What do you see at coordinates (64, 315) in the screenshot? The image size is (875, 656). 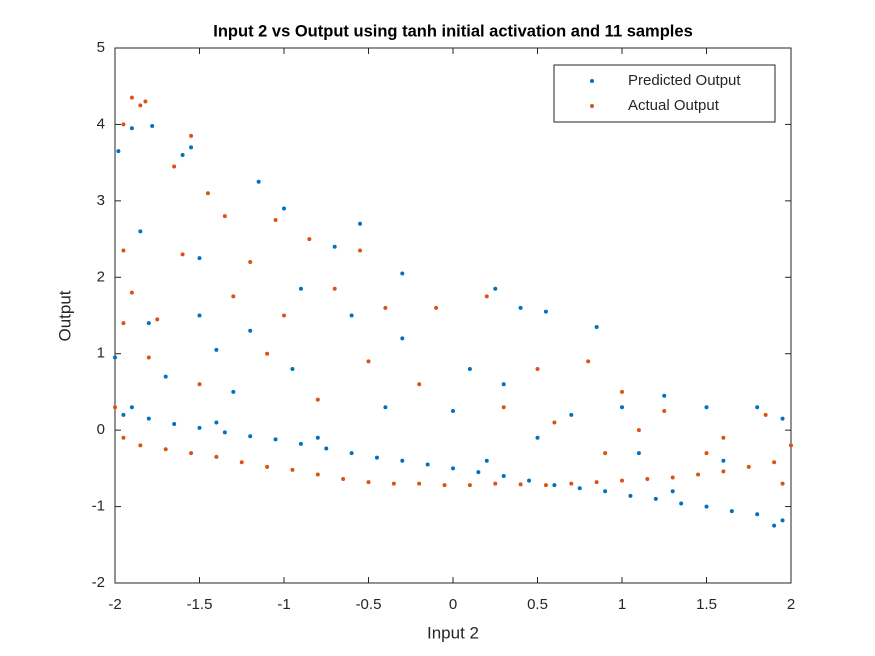 I see `y-axis-label: Output` at bounding box center [64, 315].